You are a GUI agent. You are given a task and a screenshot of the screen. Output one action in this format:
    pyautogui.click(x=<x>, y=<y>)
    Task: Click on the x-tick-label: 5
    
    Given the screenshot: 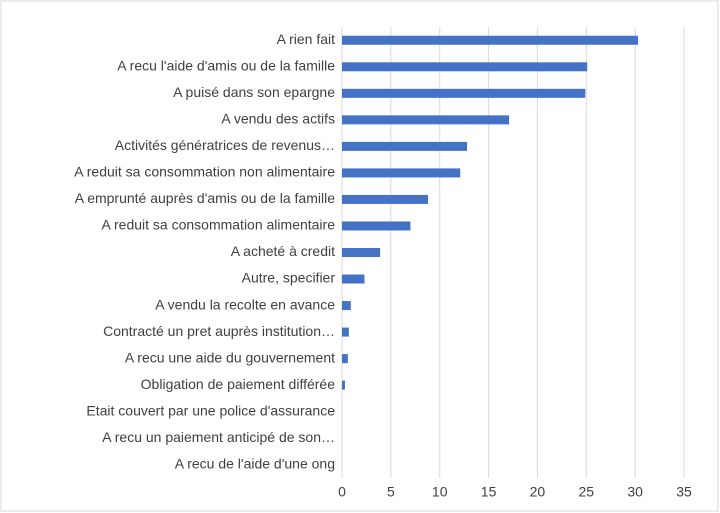 What is the action you would take?
    pyautogui.click(x=391, y=492)
    